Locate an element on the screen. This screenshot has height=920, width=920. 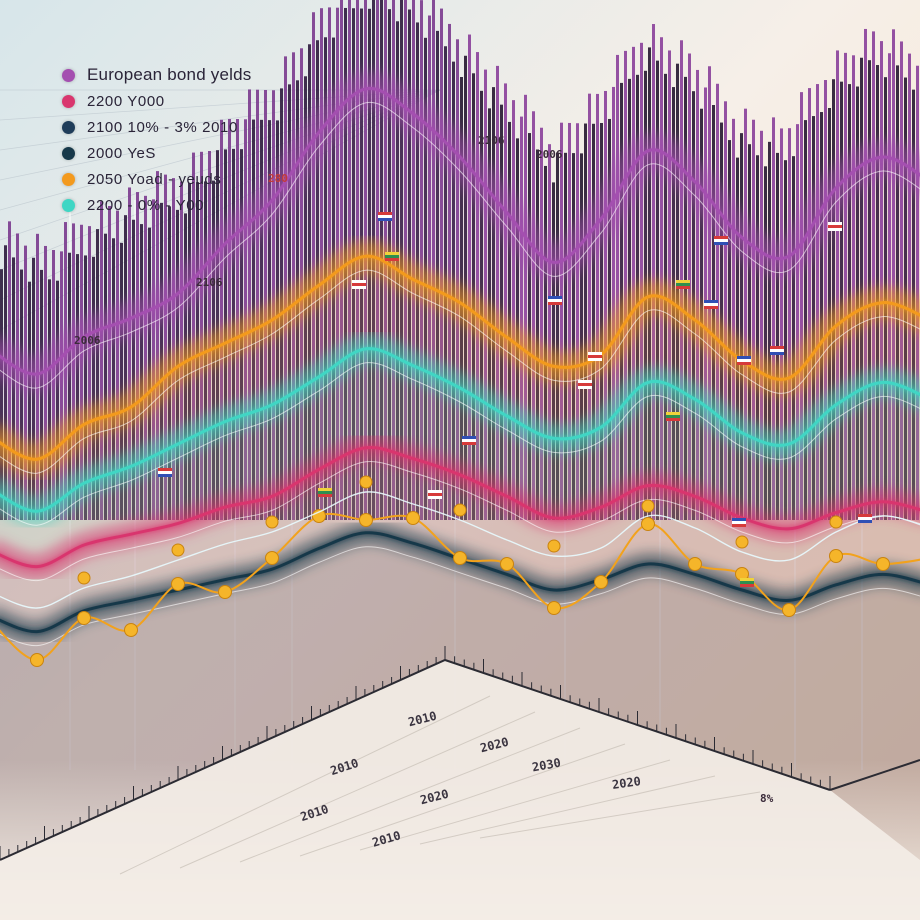
annotation-label: 8% is located at coordinates (767, 798).